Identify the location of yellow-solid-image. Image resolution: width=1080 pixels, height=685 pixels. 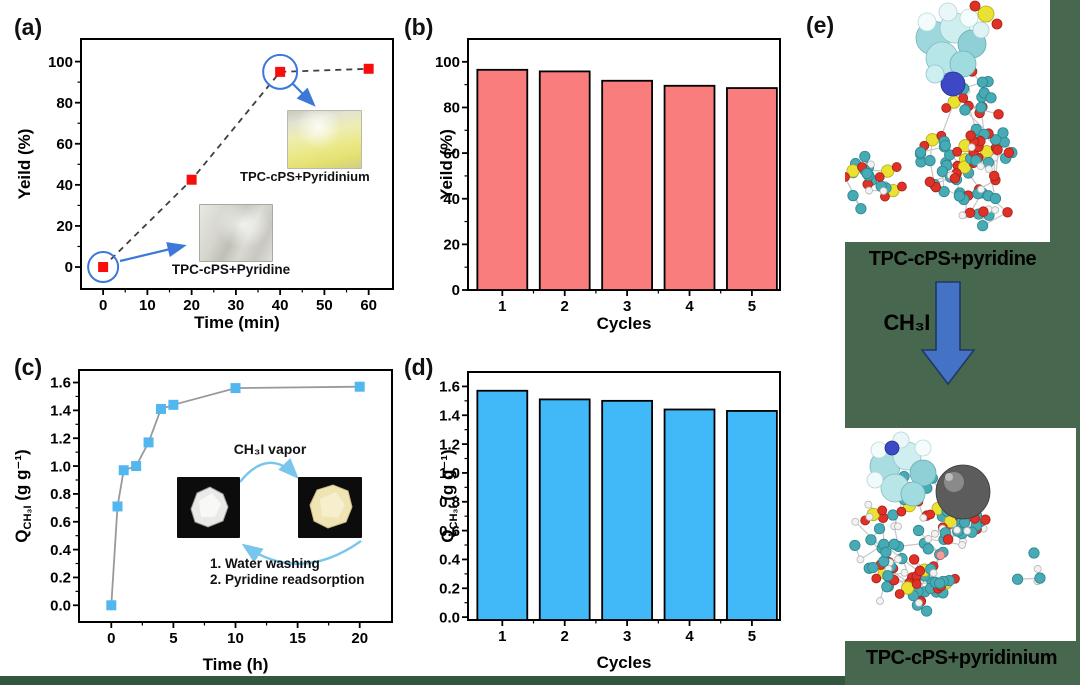
(331, 506).